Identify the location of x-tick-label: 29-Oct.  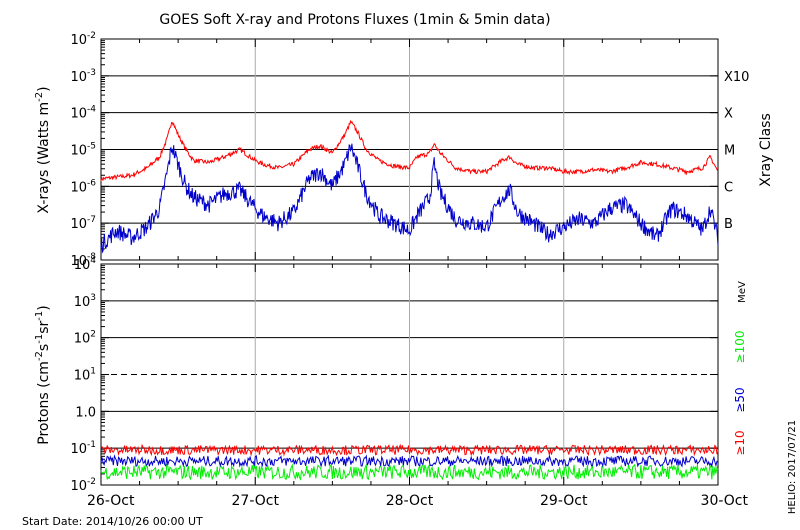
(564, 501).